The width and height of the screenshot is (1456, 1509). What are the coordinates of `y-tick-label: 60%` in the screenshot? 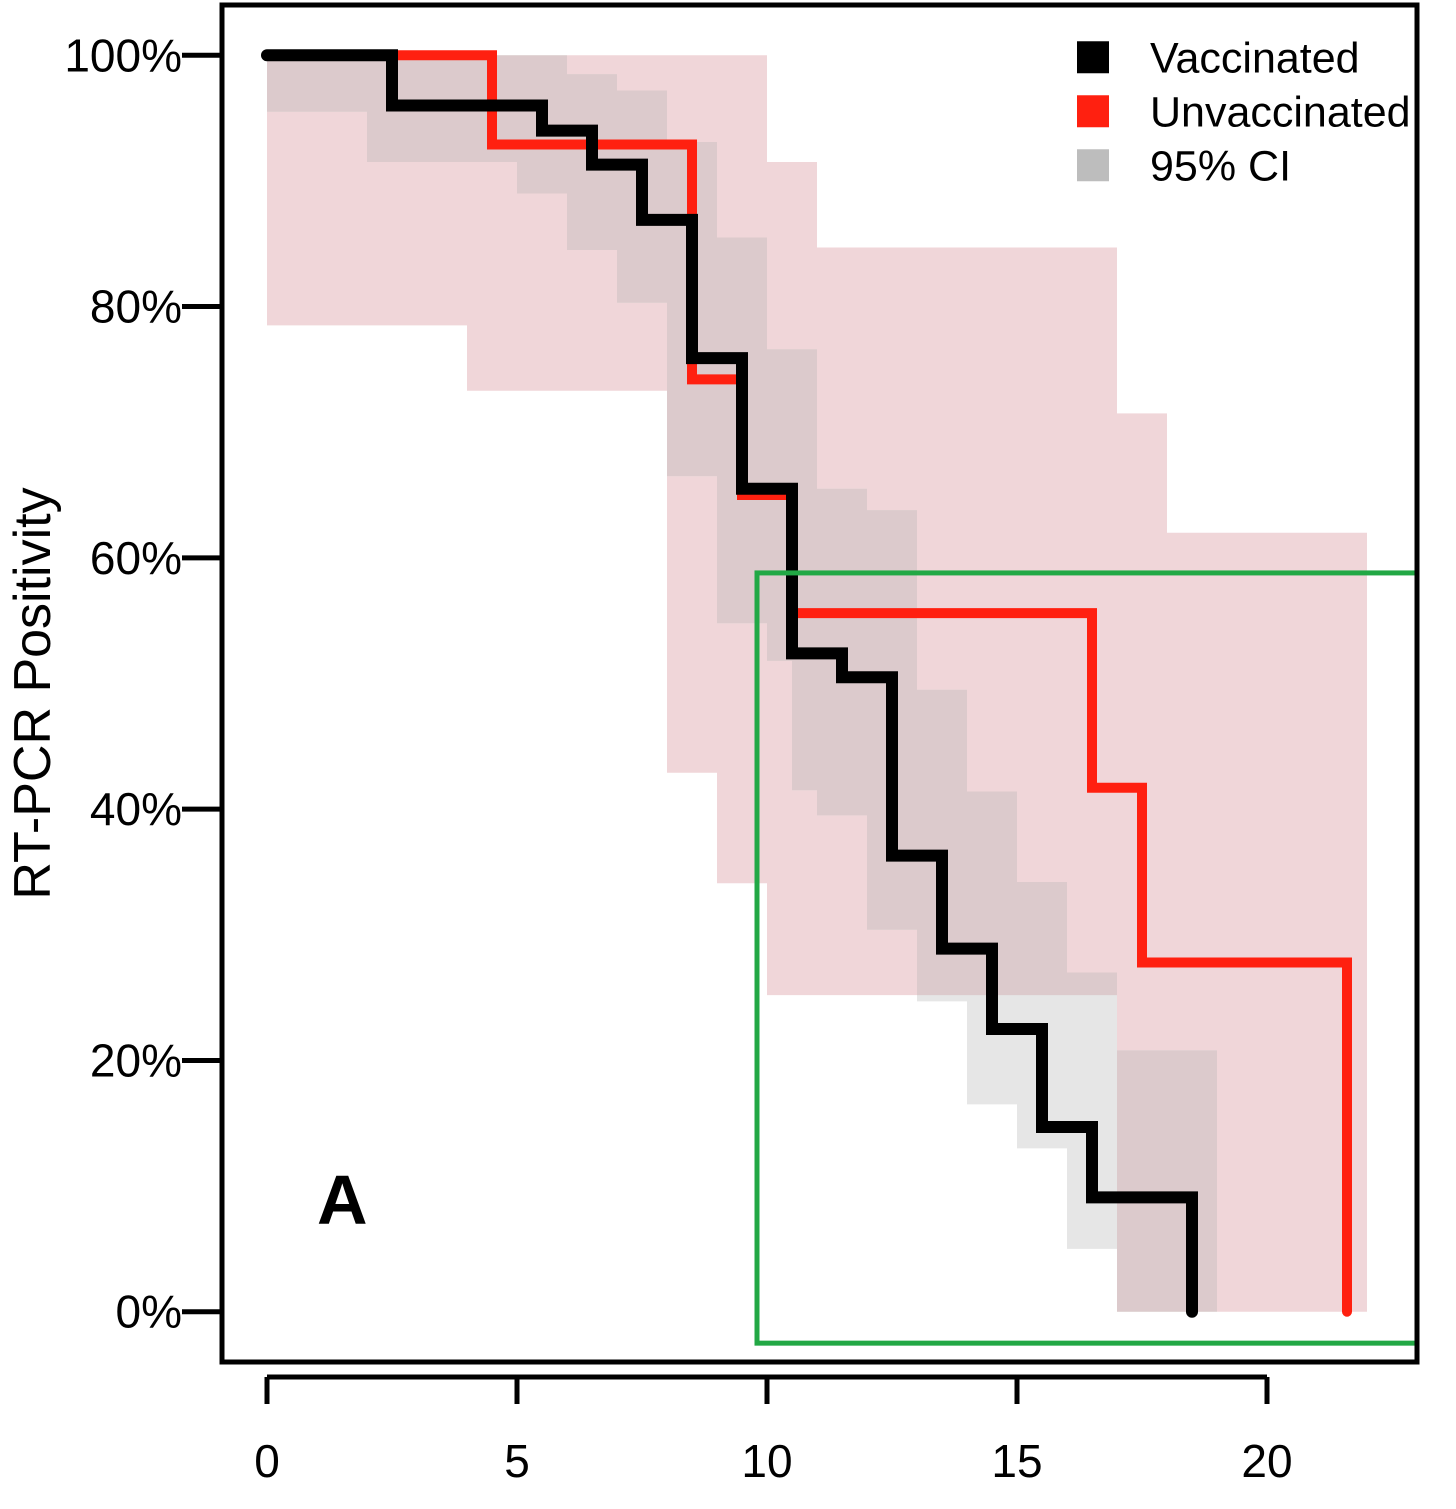 It's located at (136, 558).